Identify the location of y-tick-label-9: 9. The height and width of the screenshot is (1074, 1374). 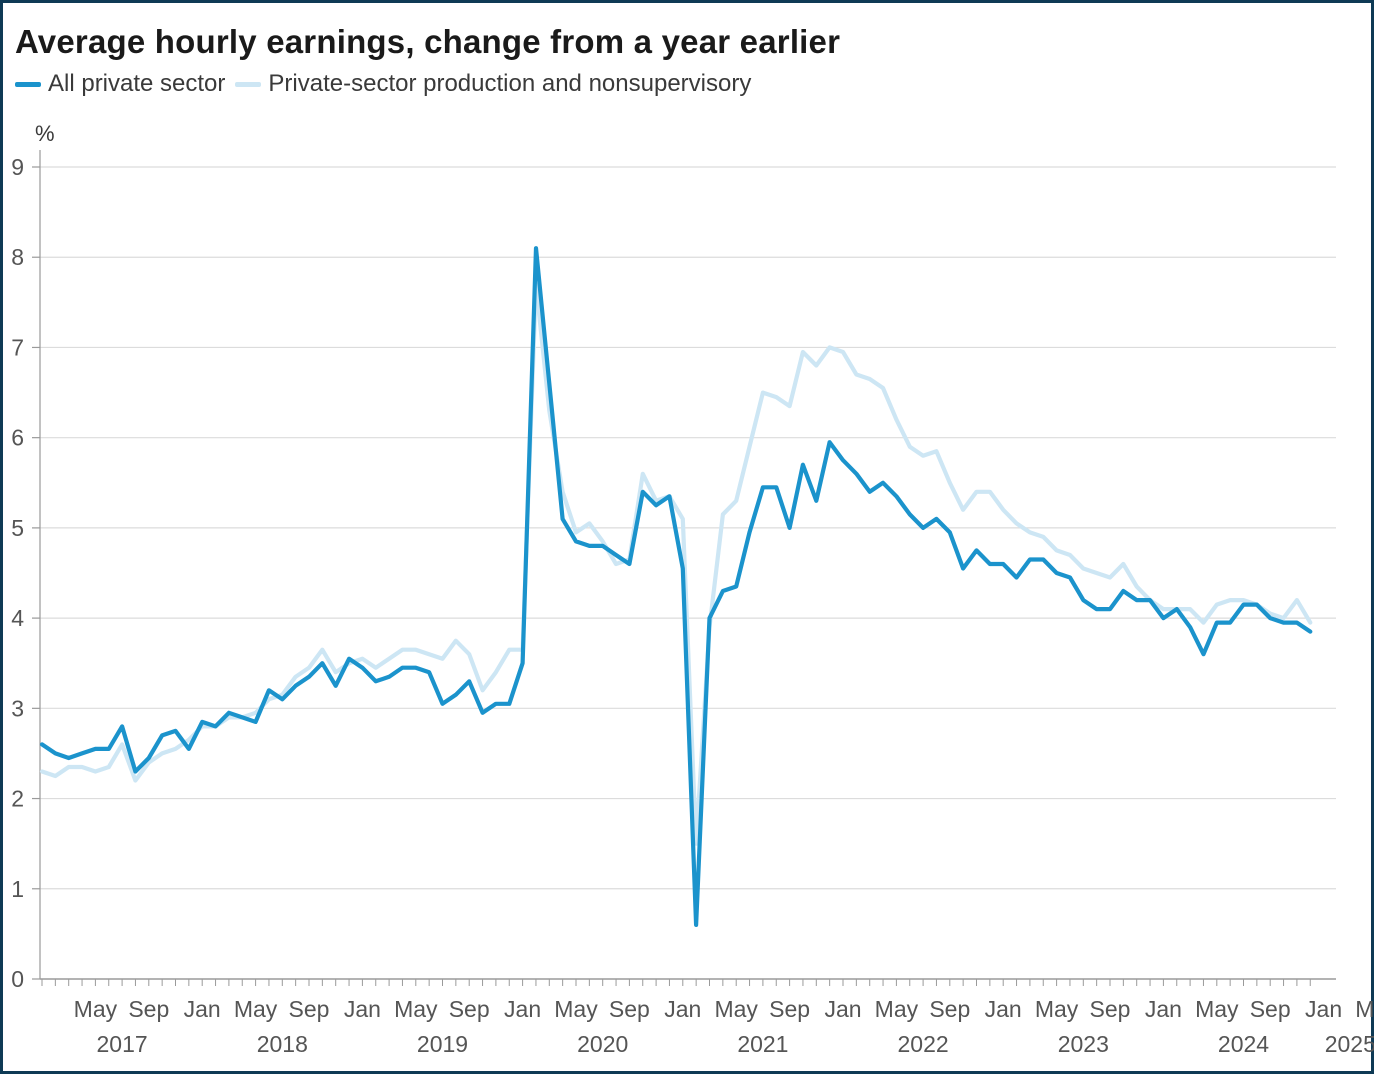
(17, 167).